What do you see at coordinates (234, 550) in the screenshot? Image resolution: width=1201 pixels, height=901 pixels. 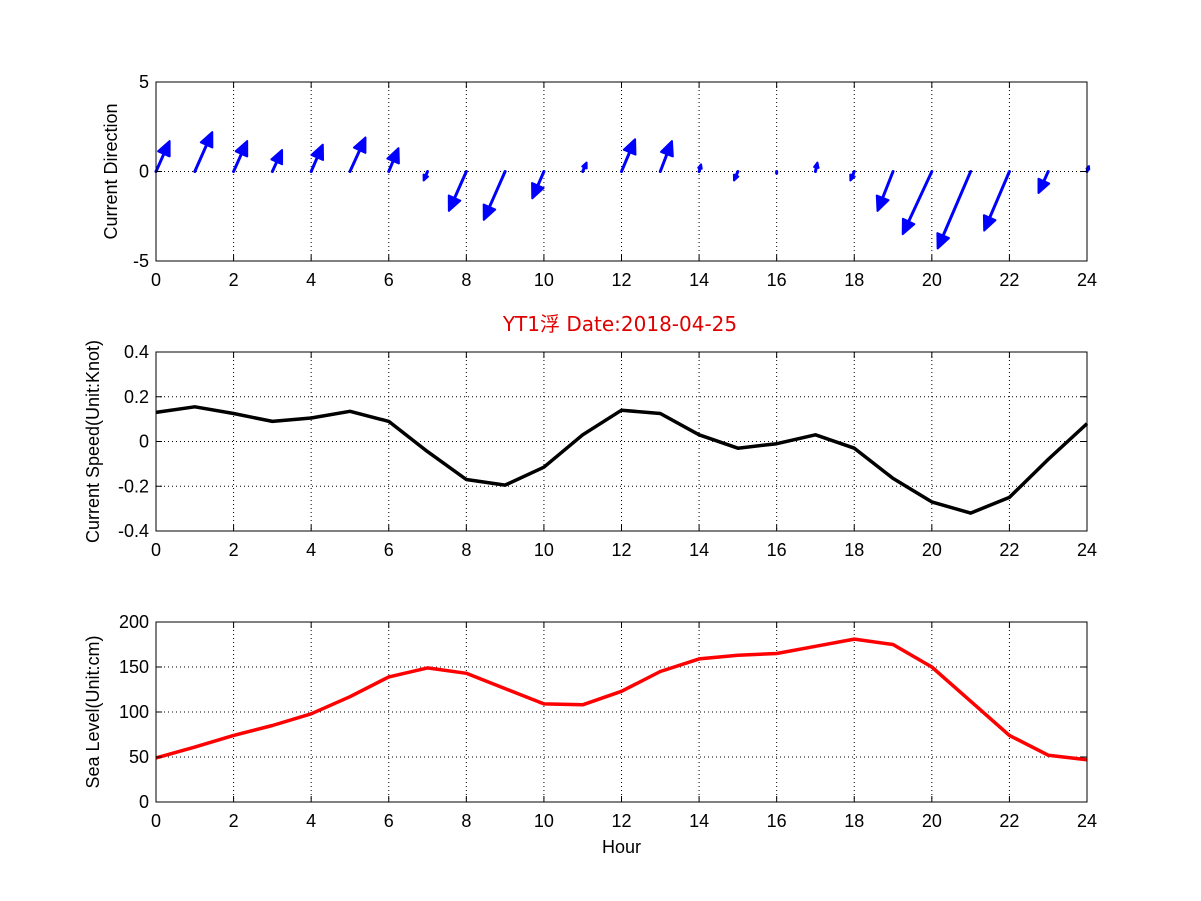 I see `x-tick-label: 2` at bounding box center [234, 550].